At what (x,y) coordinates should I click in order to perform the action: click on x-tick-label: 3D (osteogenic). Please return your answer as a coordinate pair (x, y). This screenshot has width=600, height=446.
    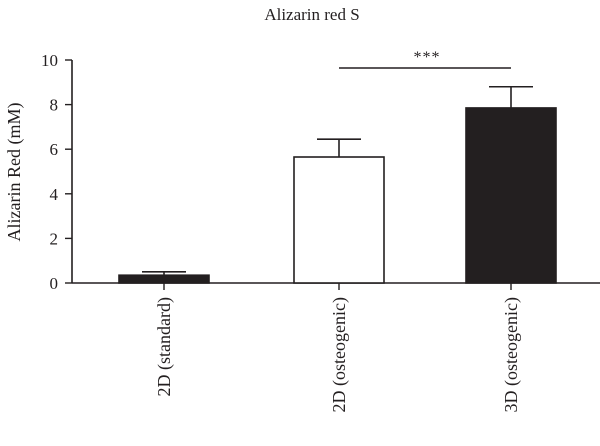
    Looking at the image, I should click on (511, 354).